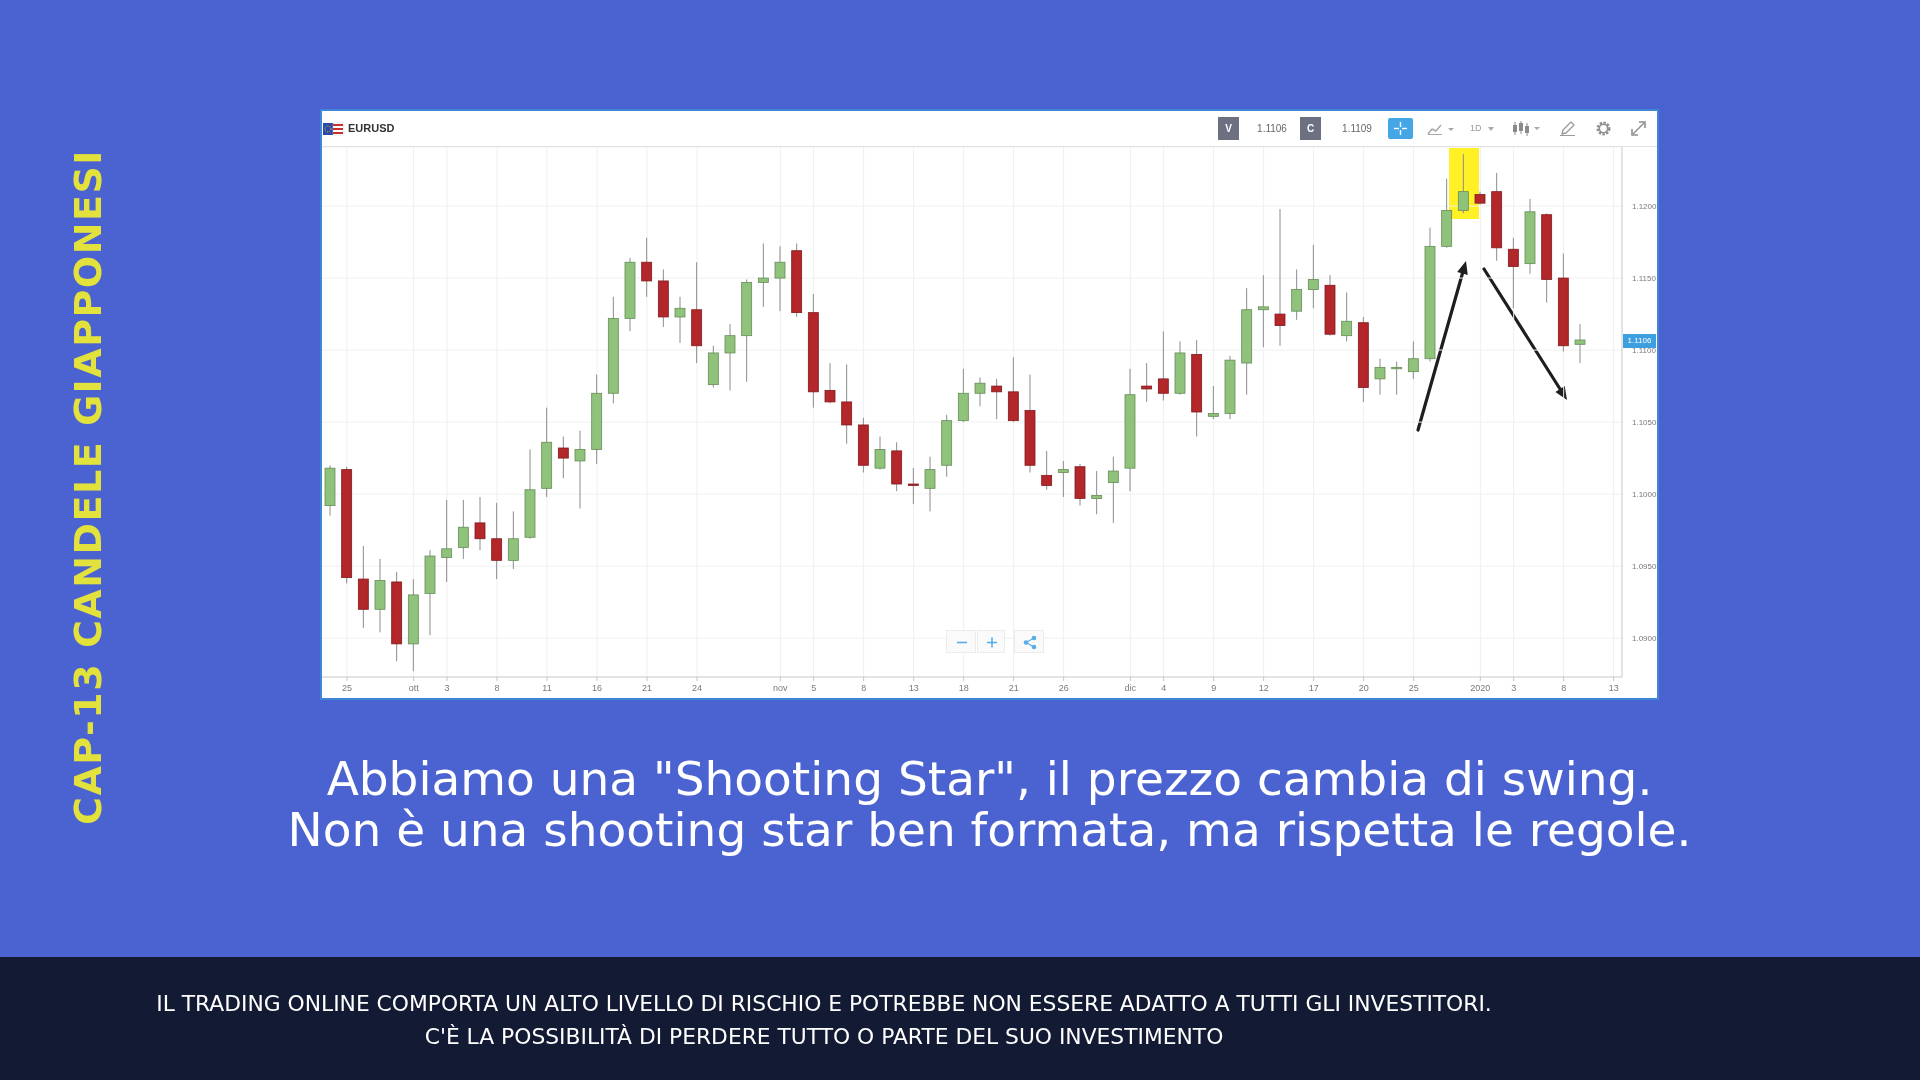 Image resolution: width=1920 pixels, height=1080 pixels. I want to click on x-tick-label: 5, so click(814, 688).